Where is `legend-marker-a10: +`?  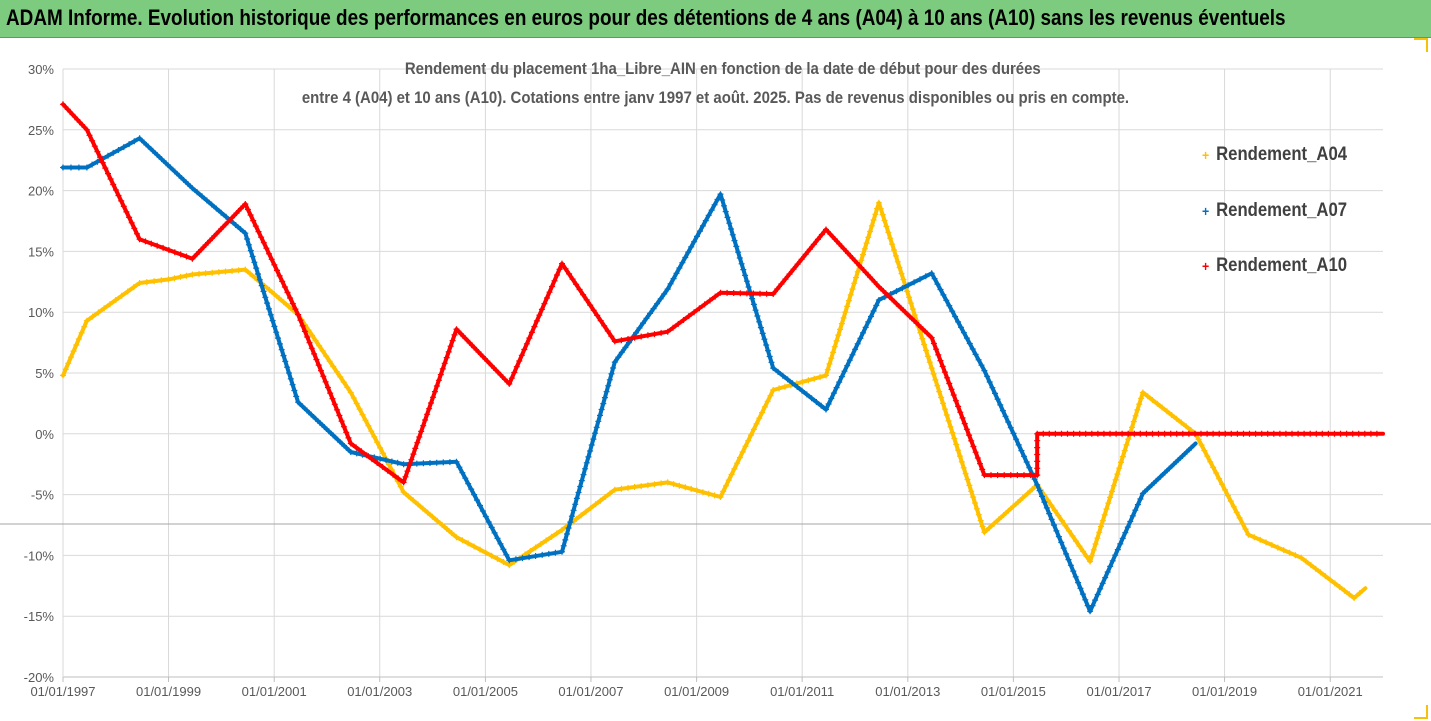
legend-marker-a10: + is located at coordinates (1206, 266).